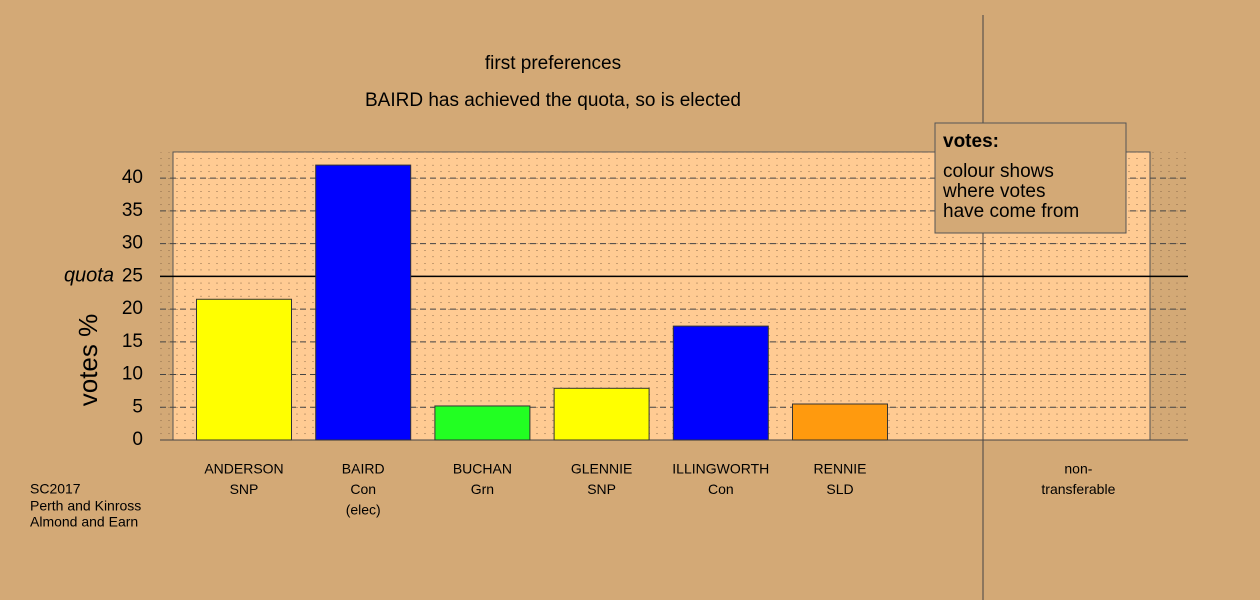  I want to click on x-tick-label: GLENNIE, so click(601, 469).